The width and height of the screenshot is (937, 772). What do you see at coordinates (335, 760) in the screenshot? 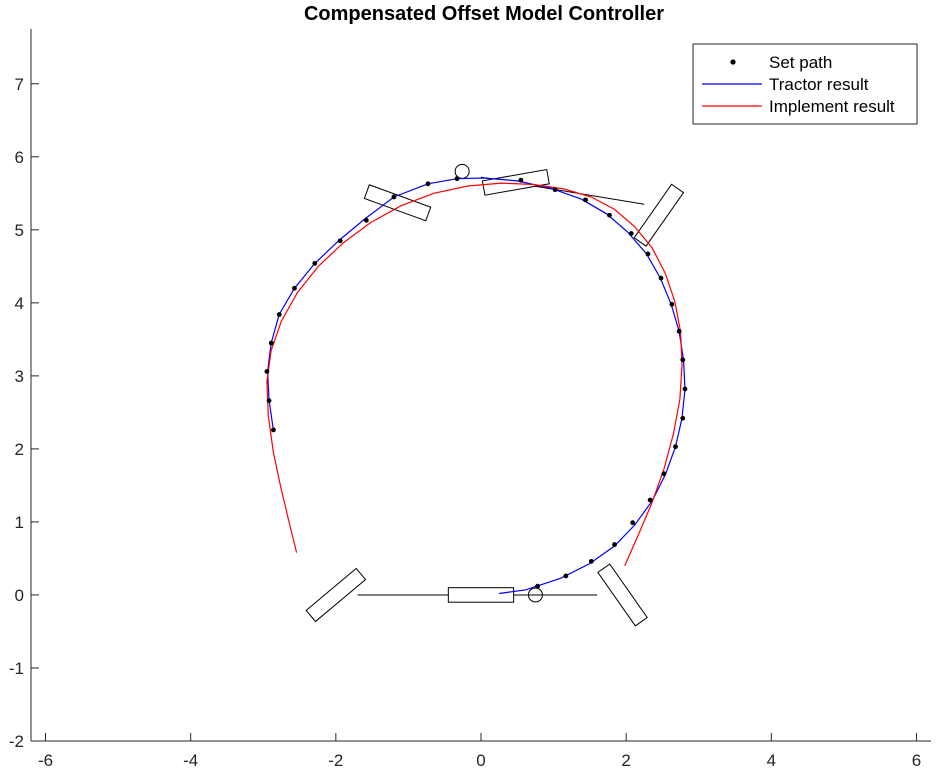
I see `x-tick-label: -2` at bounding box center [335, 760].